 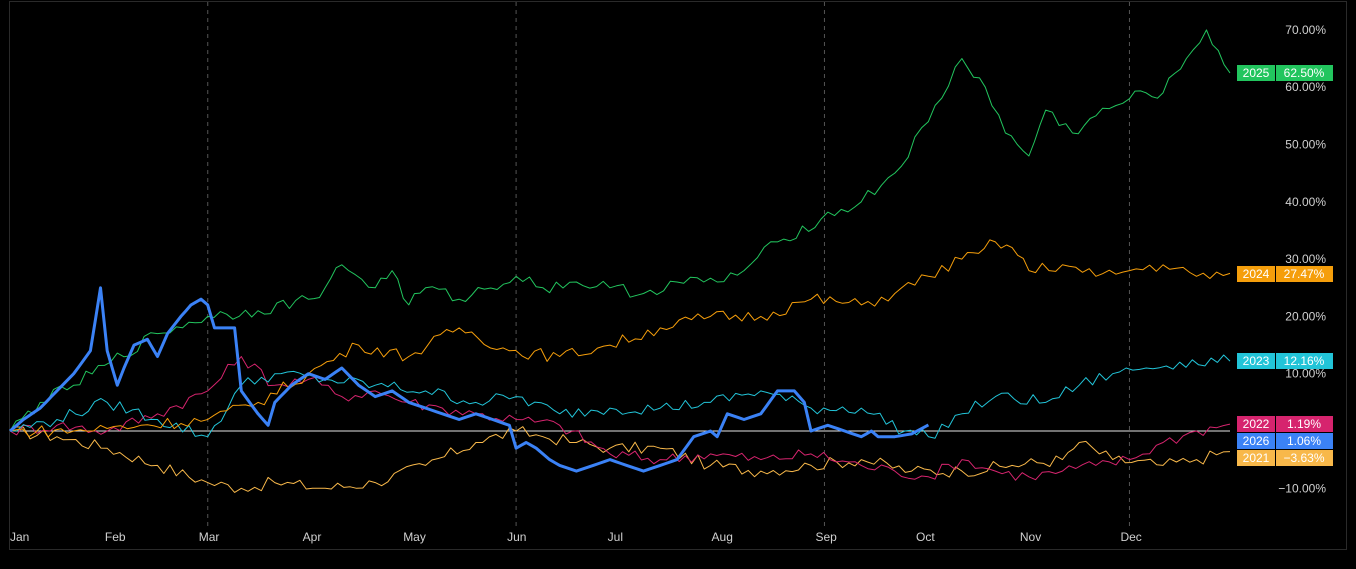 I want to click on x-tick-label: Sep, so click(x=826, y=537).